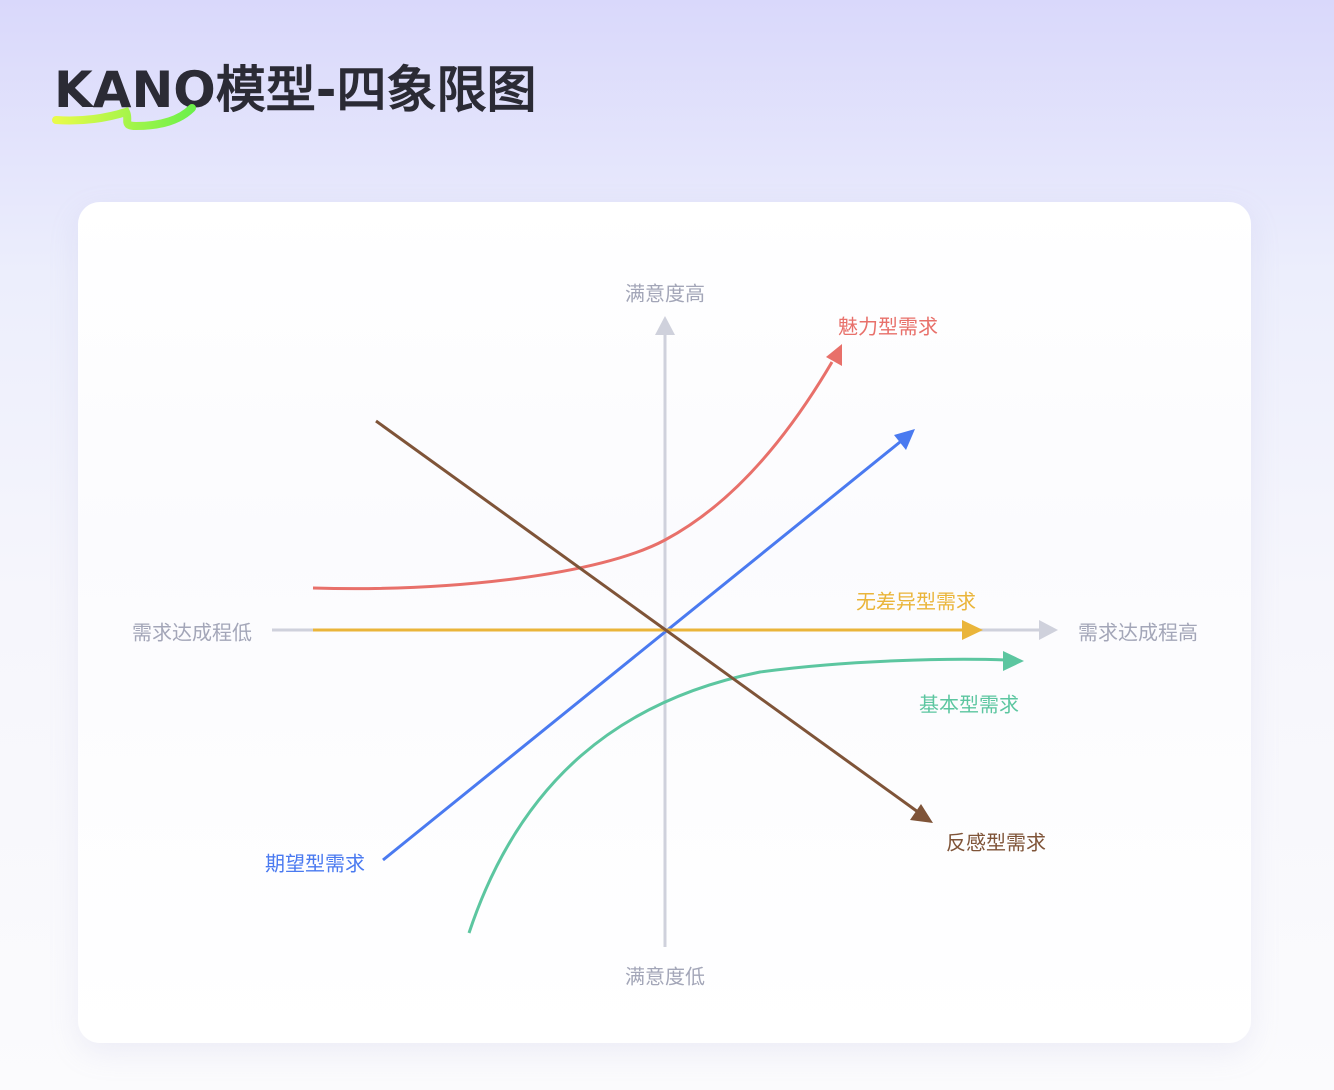 The height and width of the screenshot is (1090, 1334). What do you see at coordinates (315, 863) in the screenshot?
I see `label-performance: 期望型需求` at bounding box center [315, 863].